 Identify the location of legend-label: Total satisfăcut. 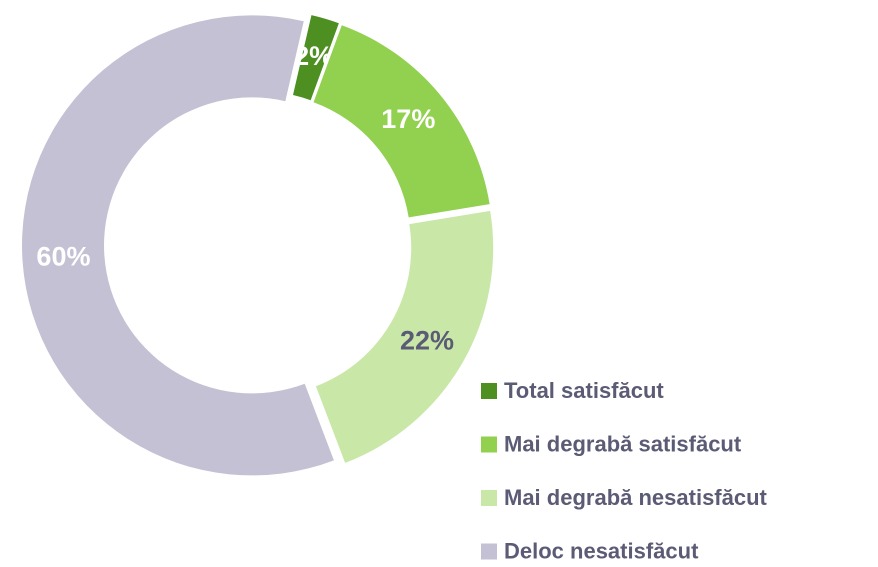
(584, 390).